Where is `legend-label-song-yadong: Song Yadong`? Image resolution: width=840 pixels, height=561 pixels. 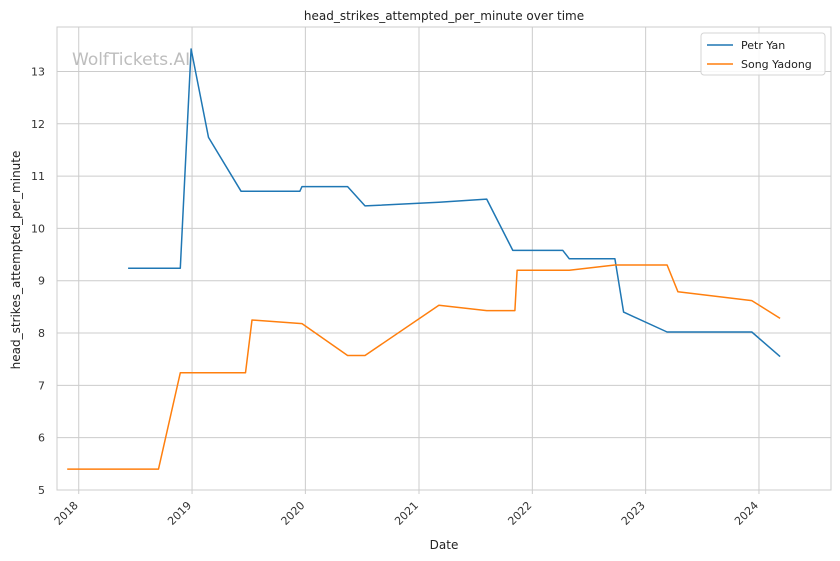
legend-label-song-yadong: Song Yadong is located at coordinates (776, 64).